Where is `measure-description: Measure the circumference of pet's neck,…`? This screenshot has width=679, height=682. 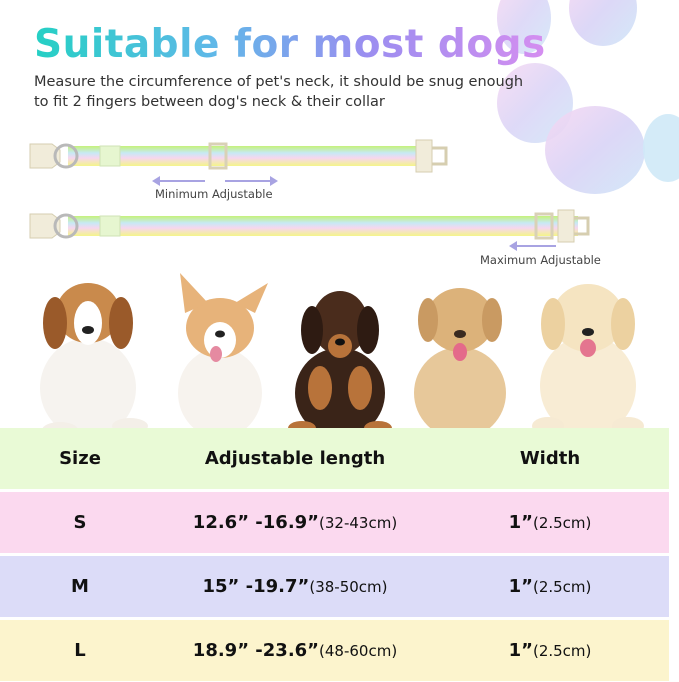
measure-description: Measure the circumference of pet's neck,… is located at coordinates (279, 92).